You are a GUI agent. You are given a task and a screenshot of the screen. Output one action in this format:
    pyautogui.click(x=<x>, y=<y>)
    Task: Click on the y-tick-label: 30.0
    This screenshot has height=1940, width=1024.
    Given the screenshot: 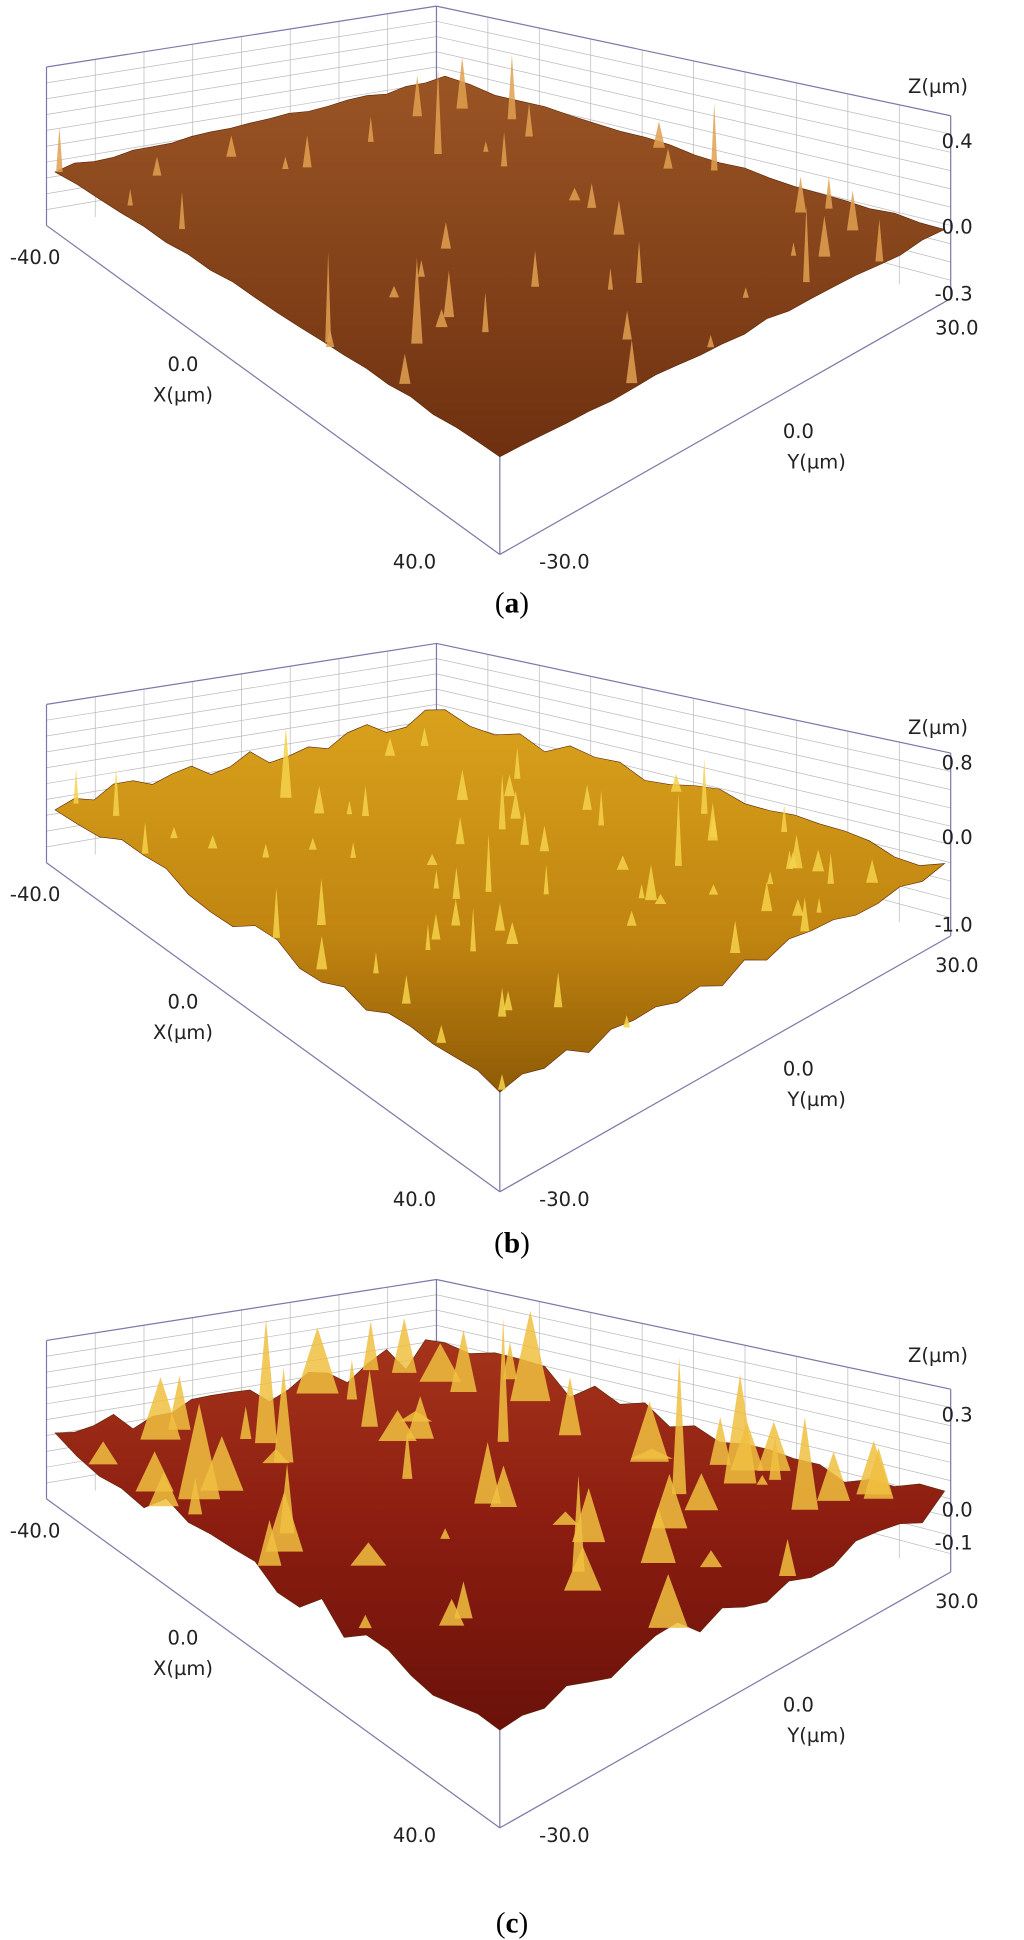 What is the action you would take?
    pyautogui.click(x=956, y=965)
    